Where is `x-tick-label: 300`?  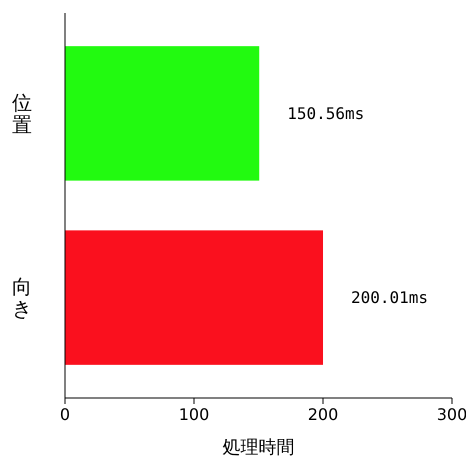 x-tick-label: 300 is located at coordinates (451, 414).